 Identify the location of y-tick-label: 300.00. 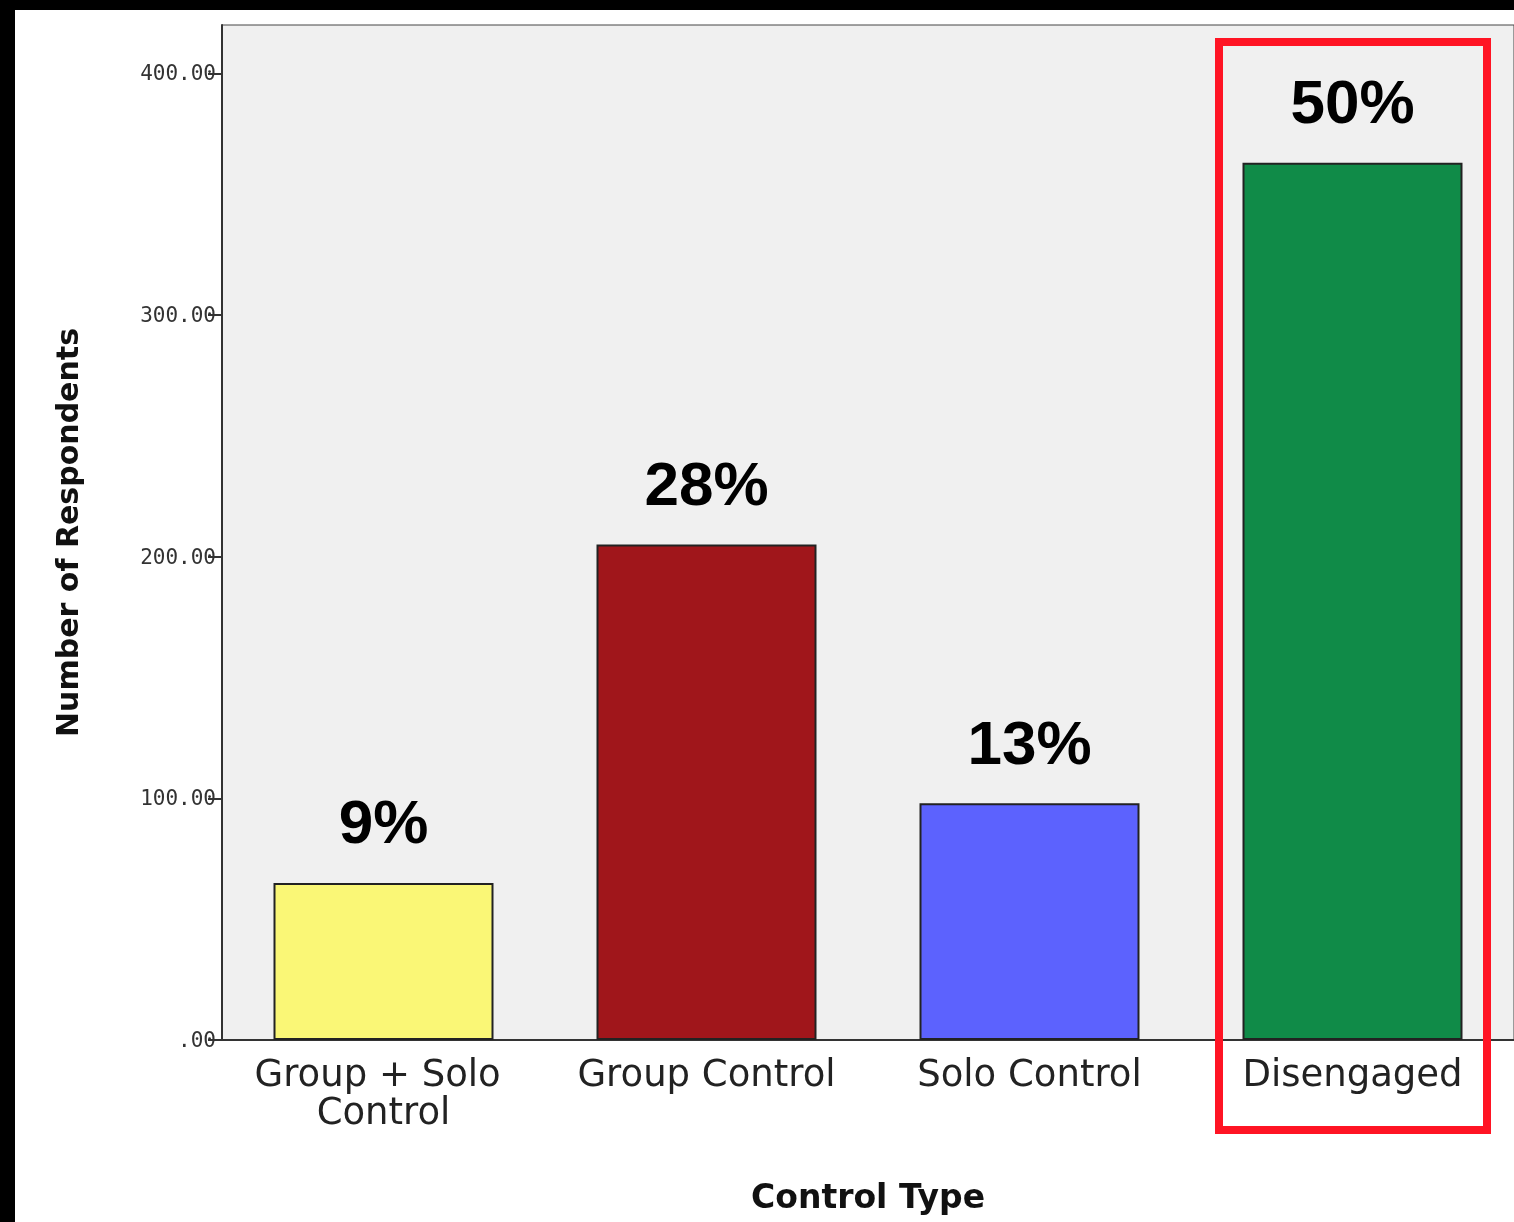
(178, 315).